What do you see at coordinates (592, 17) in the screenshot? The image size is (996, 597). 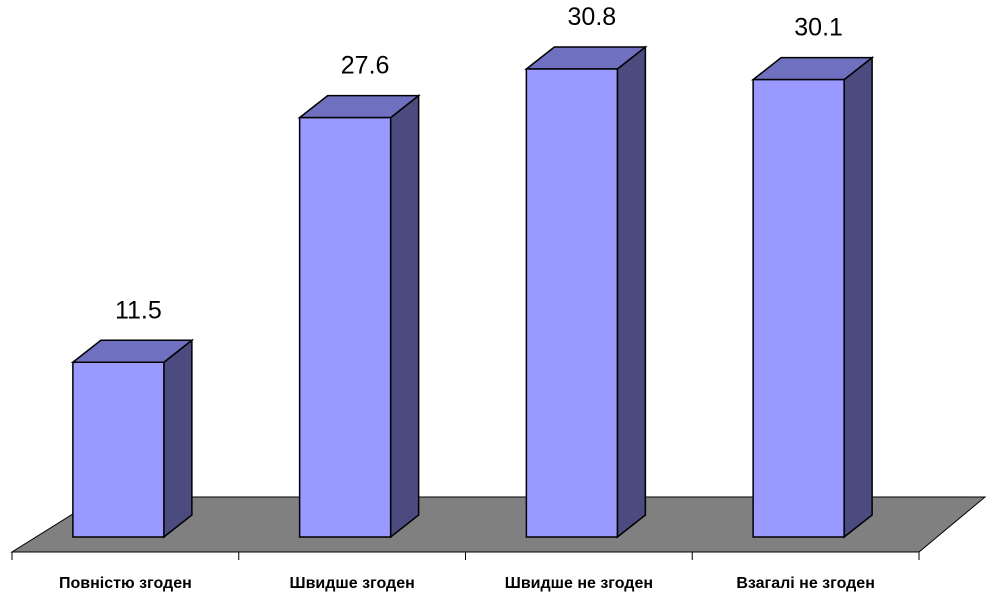 I see `value-label: 30.8` at bounding box center [592, 17].